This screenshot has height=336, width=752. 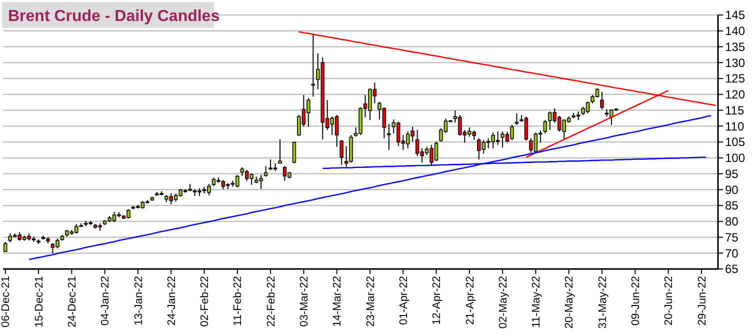 What do you see at coordinates (172, 301) in the screenshot?
I see `x-tick-label: 24-Jan-22` at bounding box center [172, 301].